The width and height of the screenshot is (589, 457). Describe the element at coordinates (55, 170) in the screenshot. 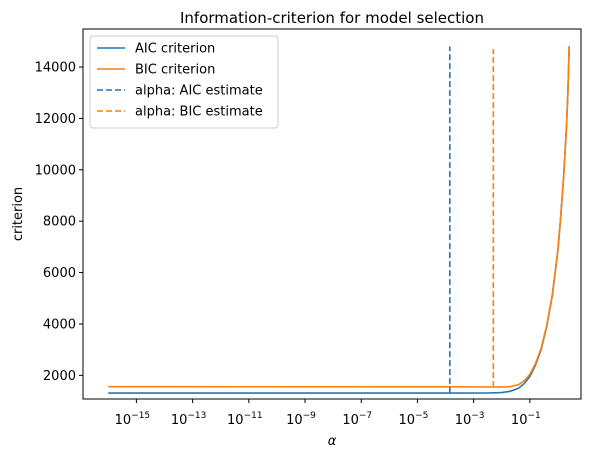

I see `y-tick-label: 10000` at that location.